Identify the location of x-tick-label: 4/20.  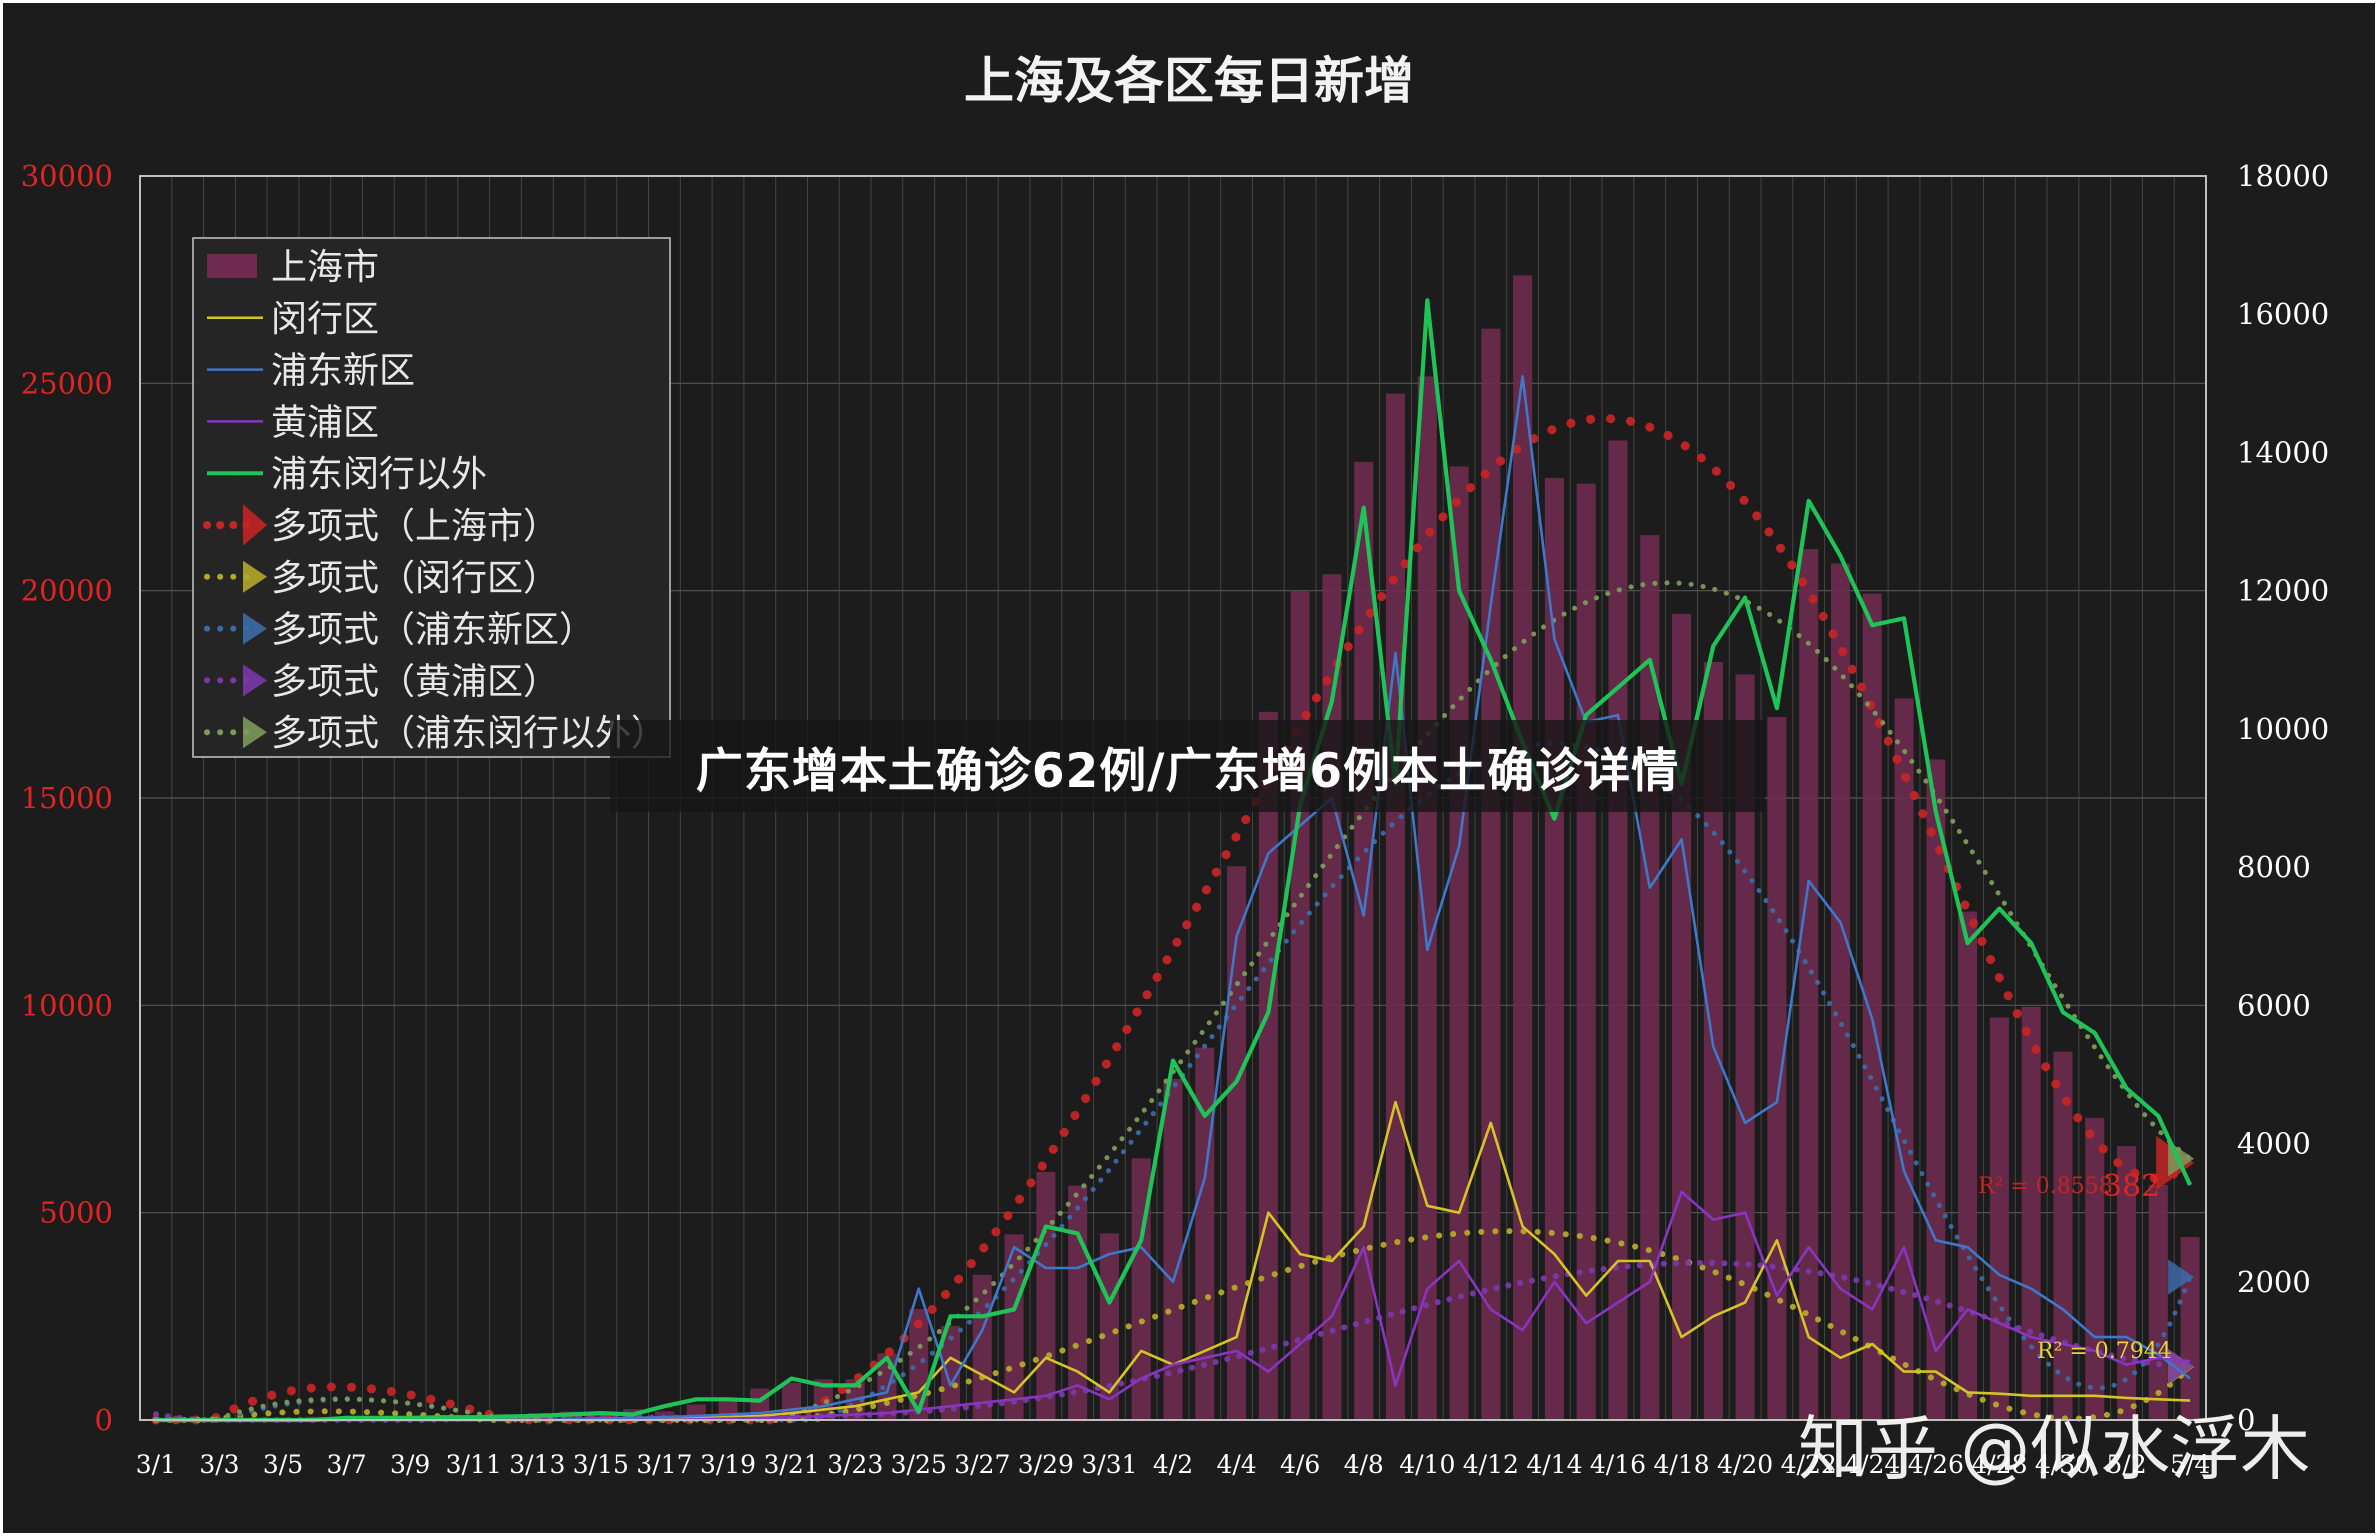
(1745, 1464).